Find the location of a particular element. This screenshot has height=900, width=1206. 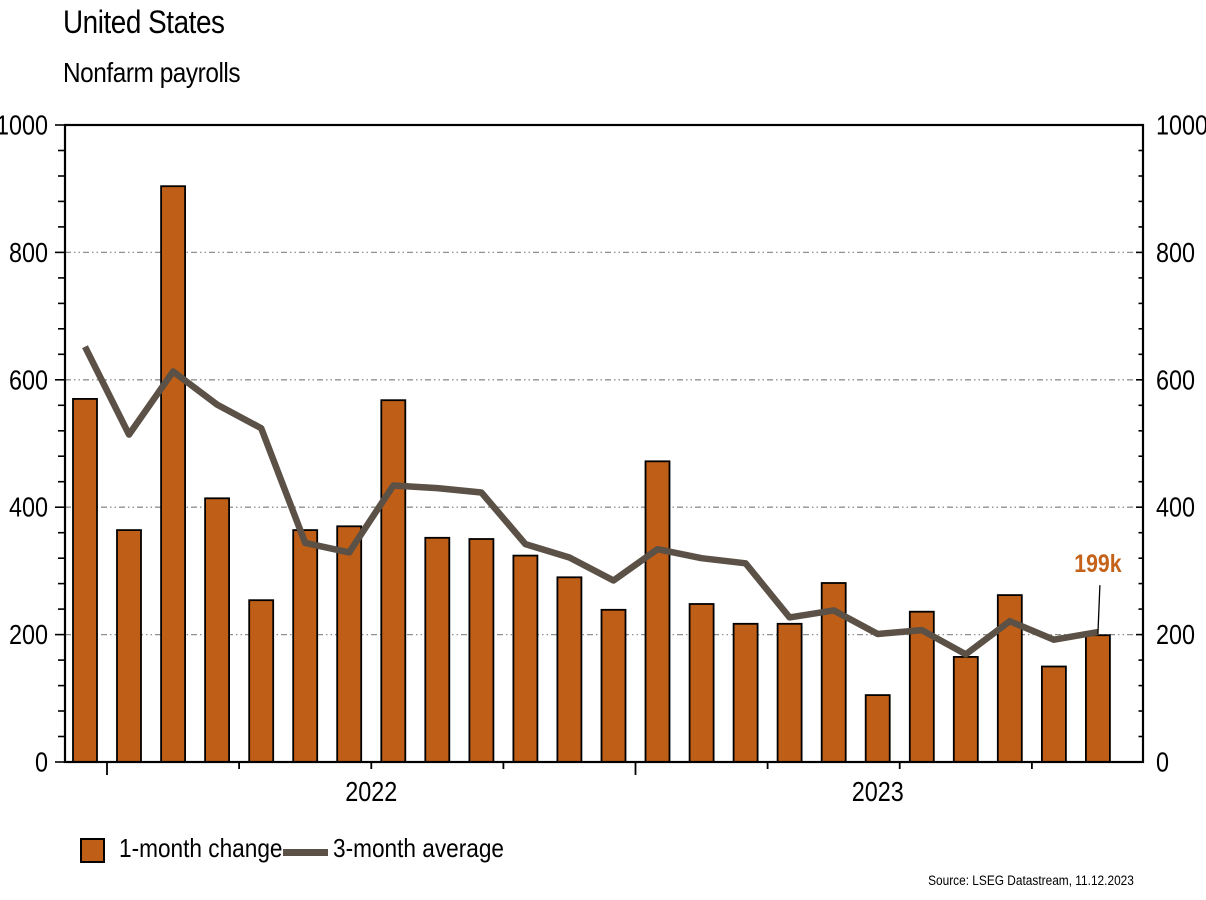

bar-Aug-2023 is located at coordinates (965, 709).